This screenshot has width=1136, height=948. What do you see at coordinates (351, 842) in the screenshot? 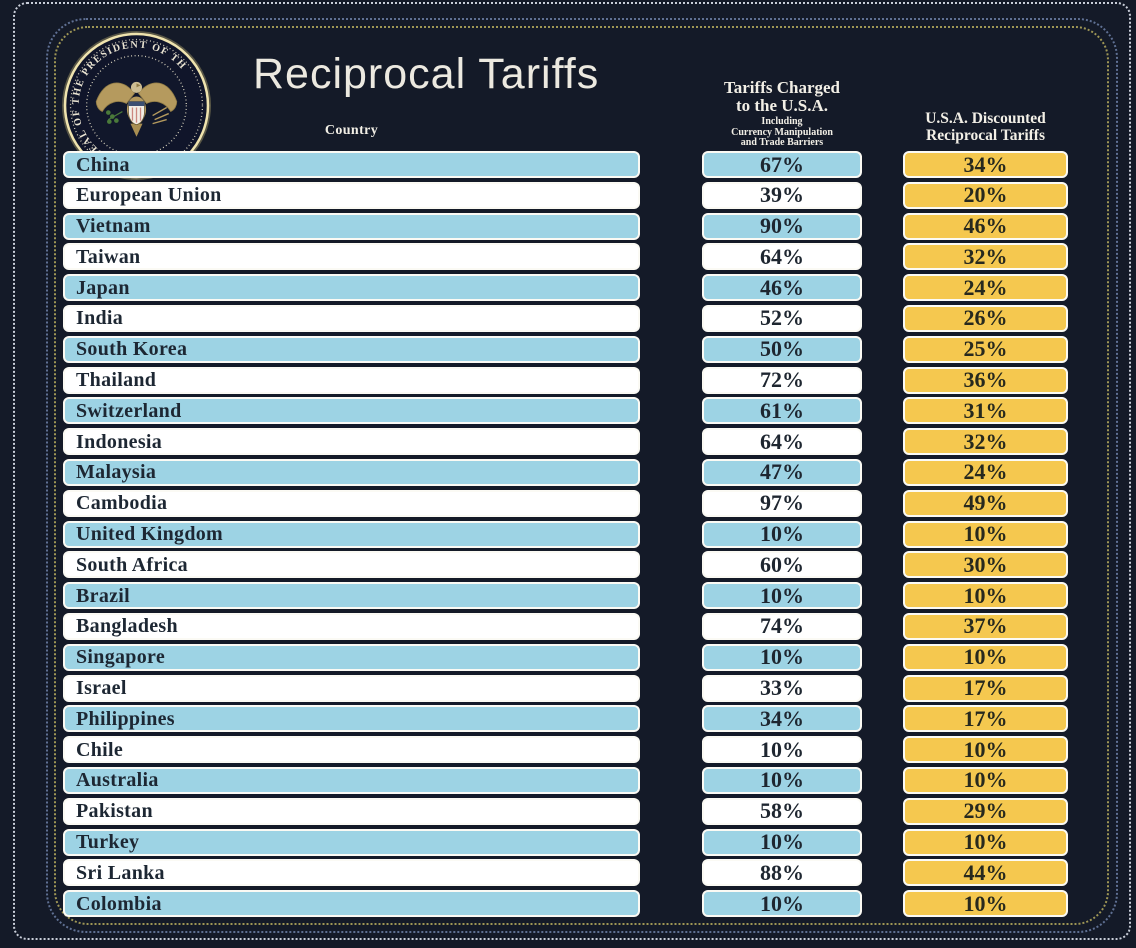
I see `country-cell: Turkey` at bounding box center [351, 842].